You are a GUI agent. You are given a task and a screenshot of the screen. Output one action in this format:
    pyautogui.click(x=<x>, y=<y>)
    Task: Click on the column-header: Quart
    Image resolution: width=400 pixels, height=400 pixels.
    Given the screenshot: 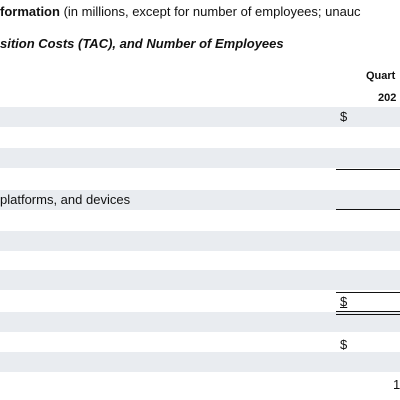 What is the action you would take?
    pyautogui.click(x=381, y=76)
    